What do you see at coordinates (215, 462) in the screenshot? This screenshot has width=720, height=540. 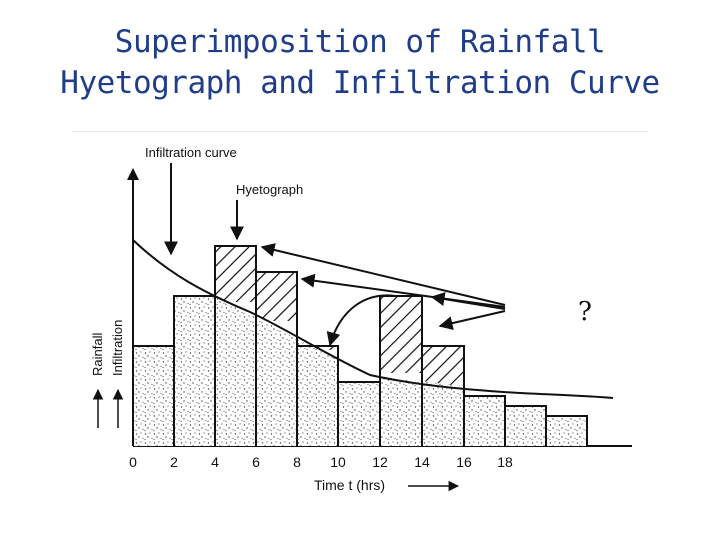 I see `x-tick-4: 4` at bounding box center [215, 462].